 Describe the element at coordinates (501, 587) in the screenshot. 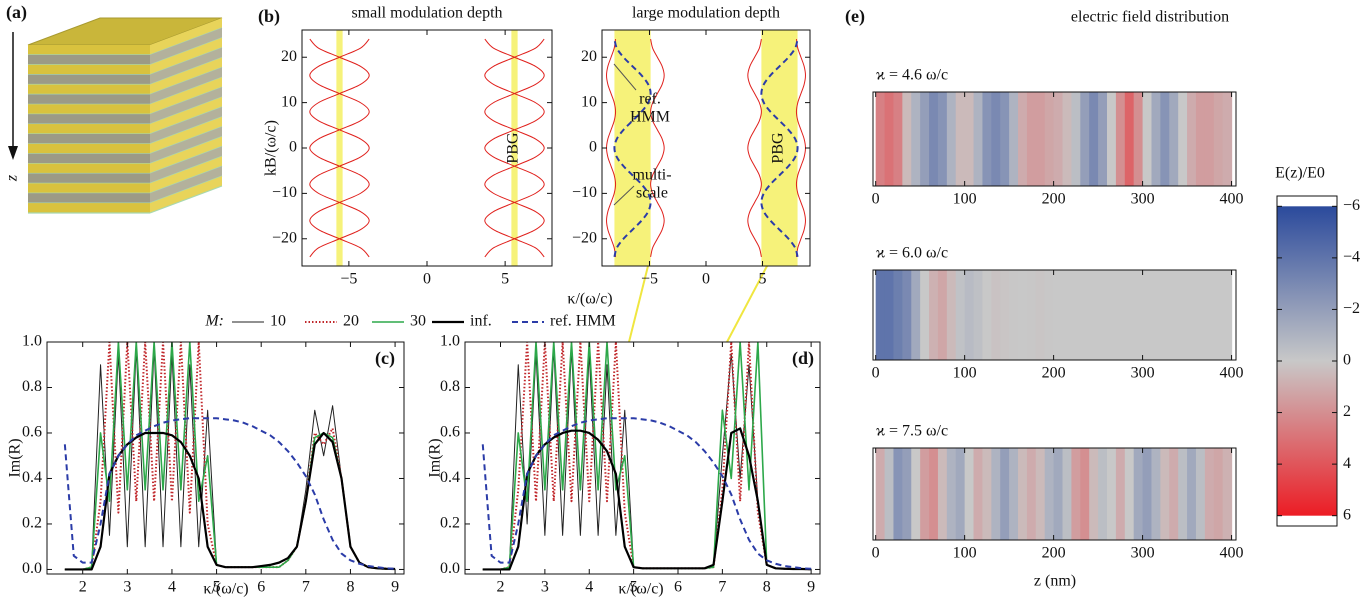

I see `x-tick-label: 2` at that location.